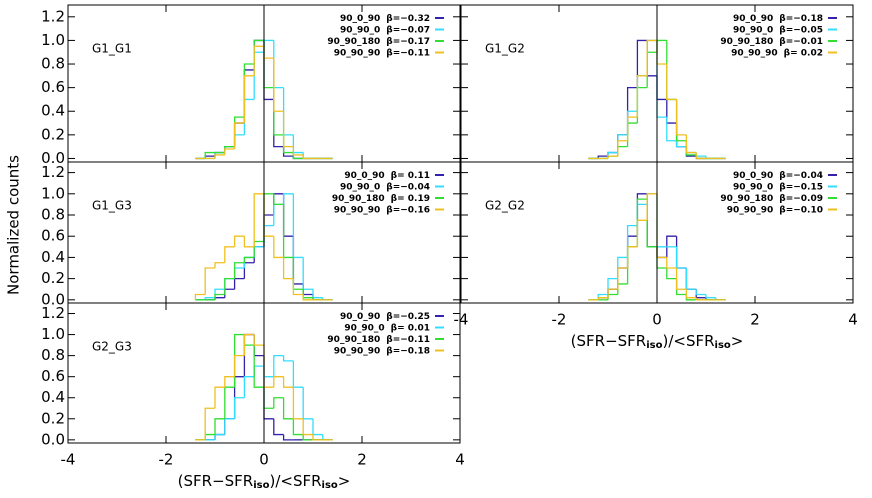 This screenshot has width=872, height=498. What do you see at coordinates (68, 460) in the screenshot?
I see `x-tick-label: -4` at bounding box center [68, 460].